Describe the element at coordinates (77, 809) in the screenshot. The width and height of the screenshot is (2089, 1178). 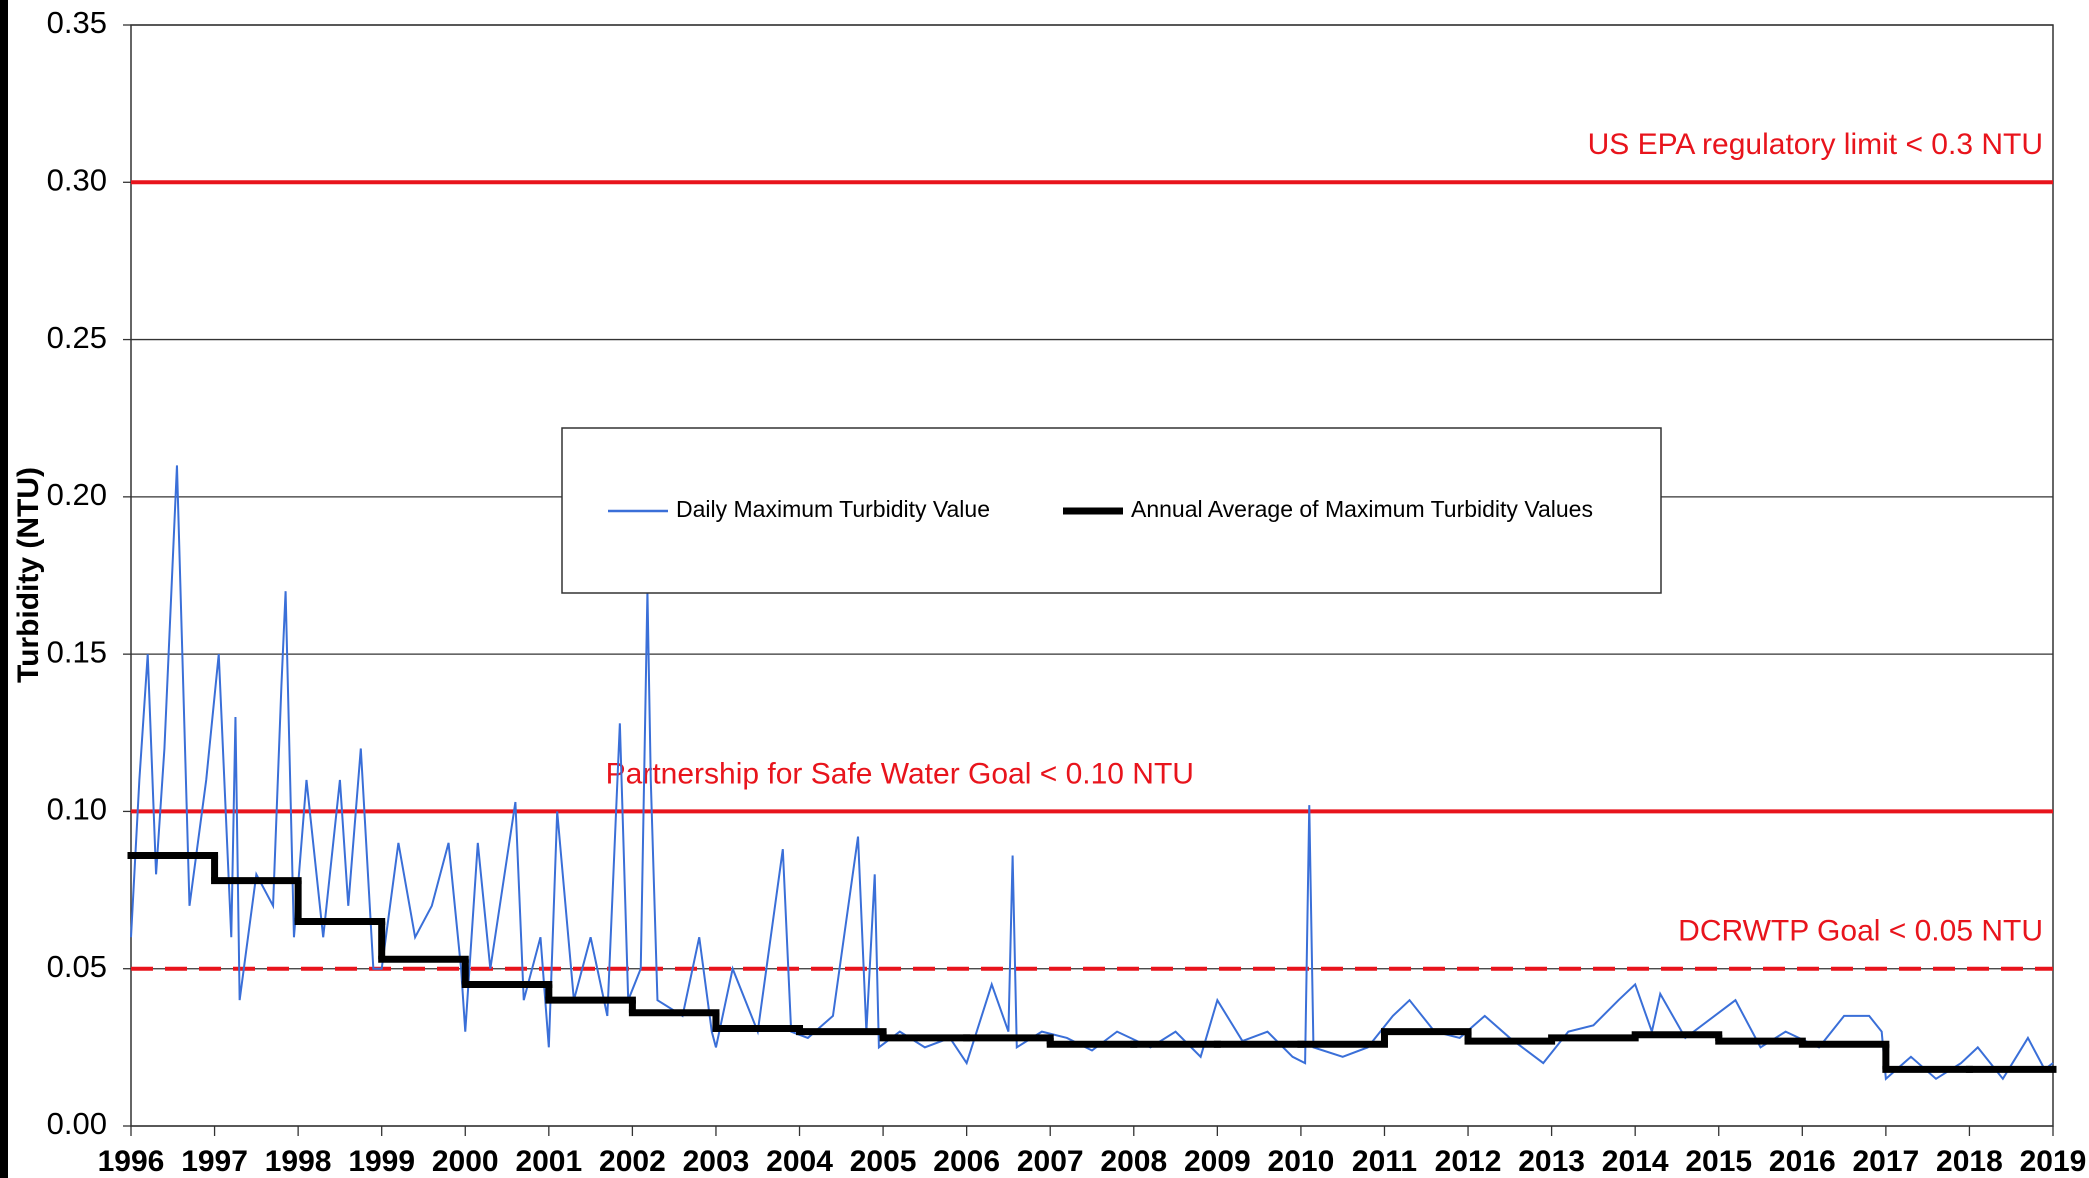
I see `y-tick-label: 0.10` at that location.